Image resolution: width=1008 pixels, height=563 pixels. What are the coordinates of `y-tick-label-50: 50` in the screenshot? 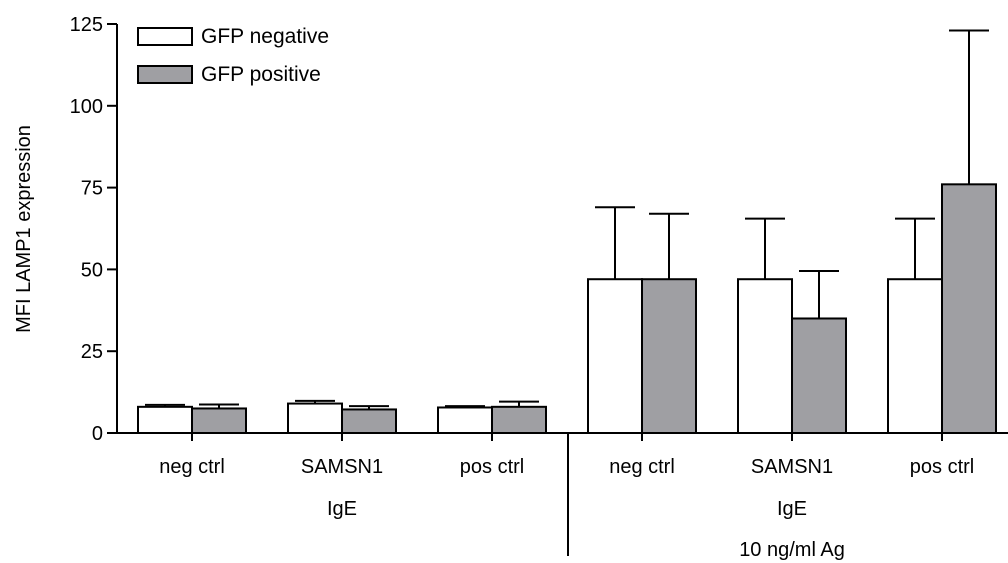 It's located at (92, 270).